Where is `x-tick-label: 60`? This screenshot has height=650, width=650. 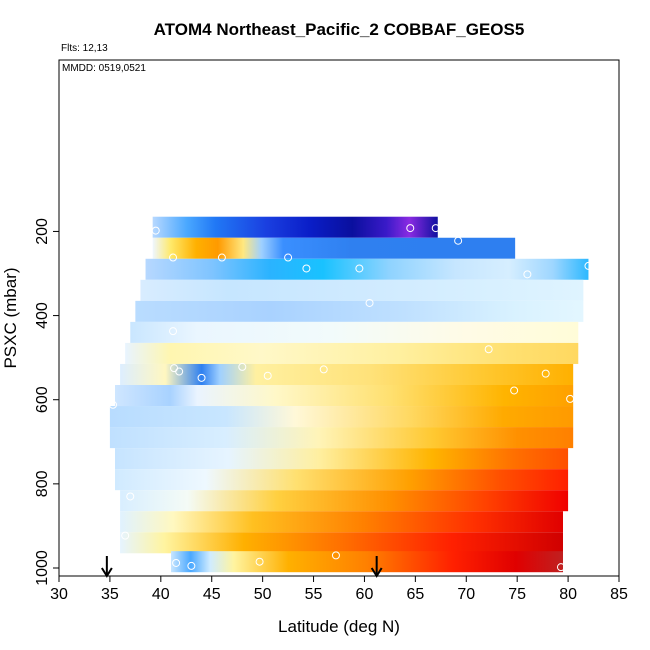 x-tick-label: 60 is located at coordinates (365, 594).